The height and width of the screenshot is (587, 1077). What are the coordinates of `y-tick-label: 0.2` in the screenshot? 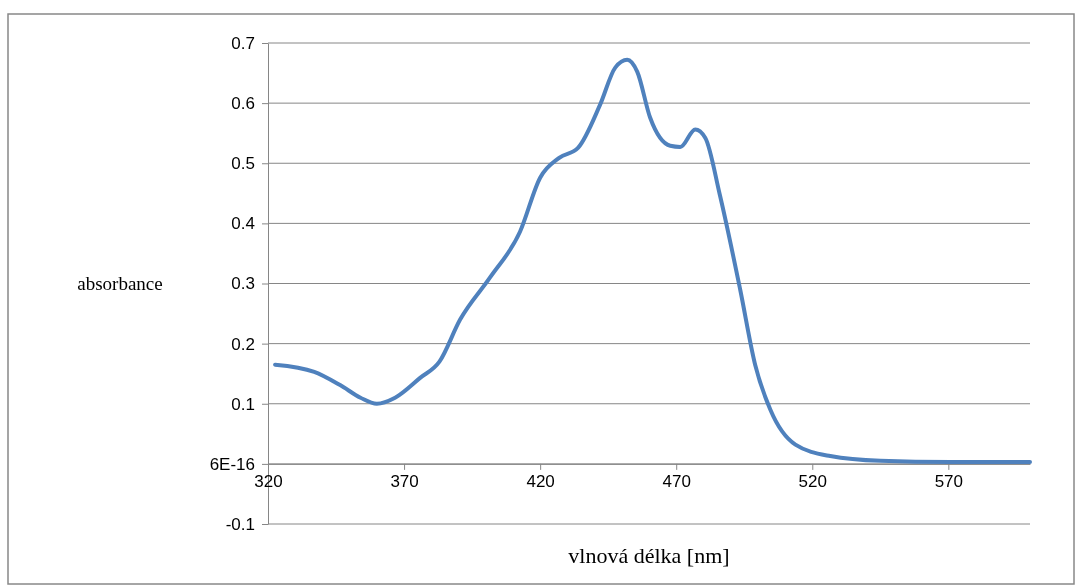 It's located at (243, 344).